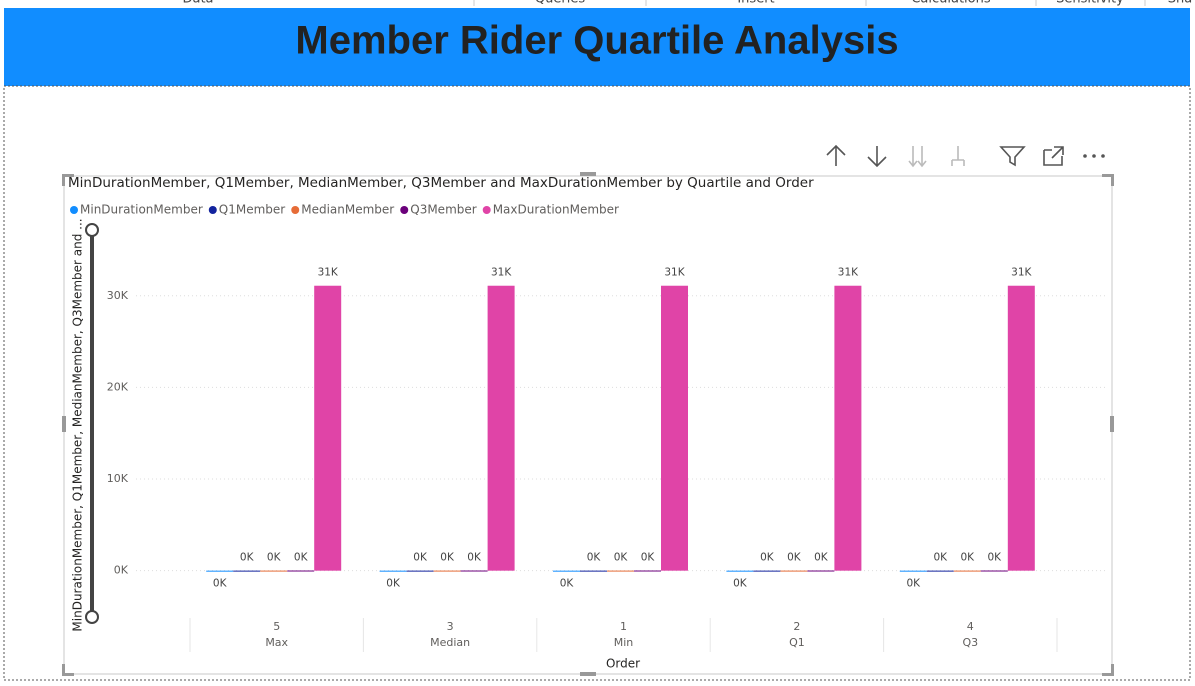 This screenshot has height=686, width=1195. I want to click on expand-hierarchy-icon, so click(958, 156).